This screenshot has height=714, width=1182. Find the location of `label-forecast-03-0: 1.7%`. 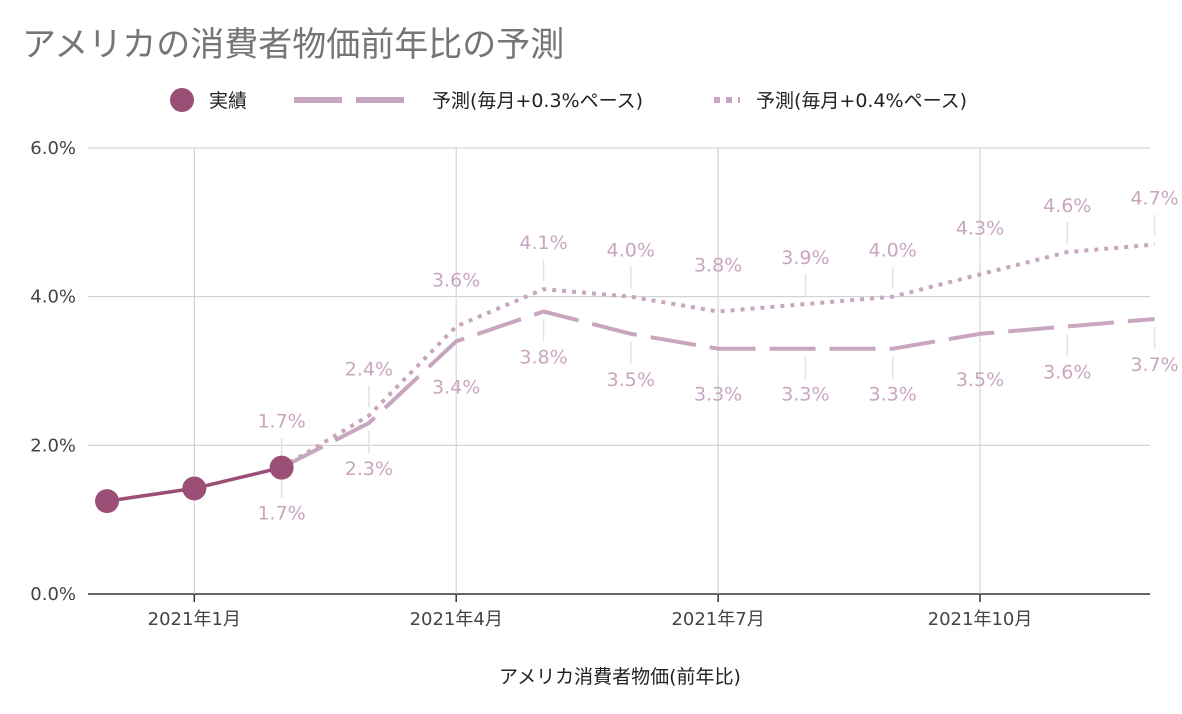

label-forecast-03-0: 1.7% is located at coordinates (281, 514).